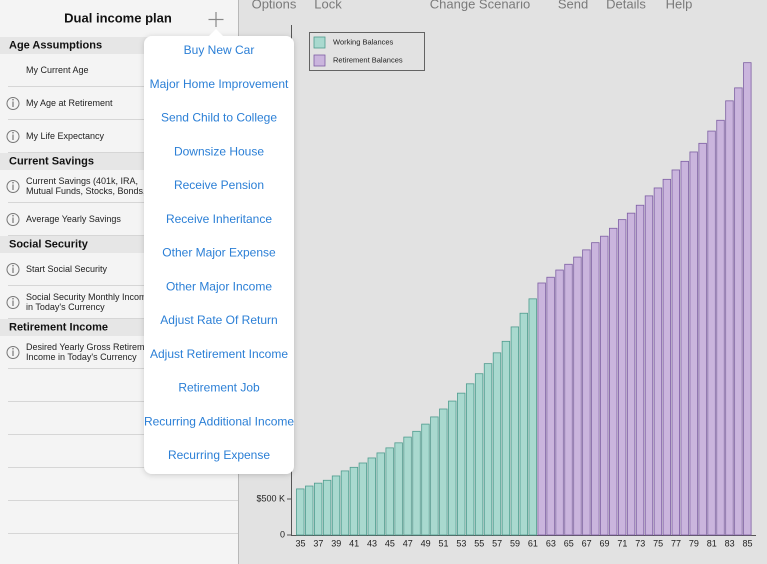 The width and height of the screenshot is (767, 564). I want to click on menu-item: Recurring Expense, so click(219, 455).